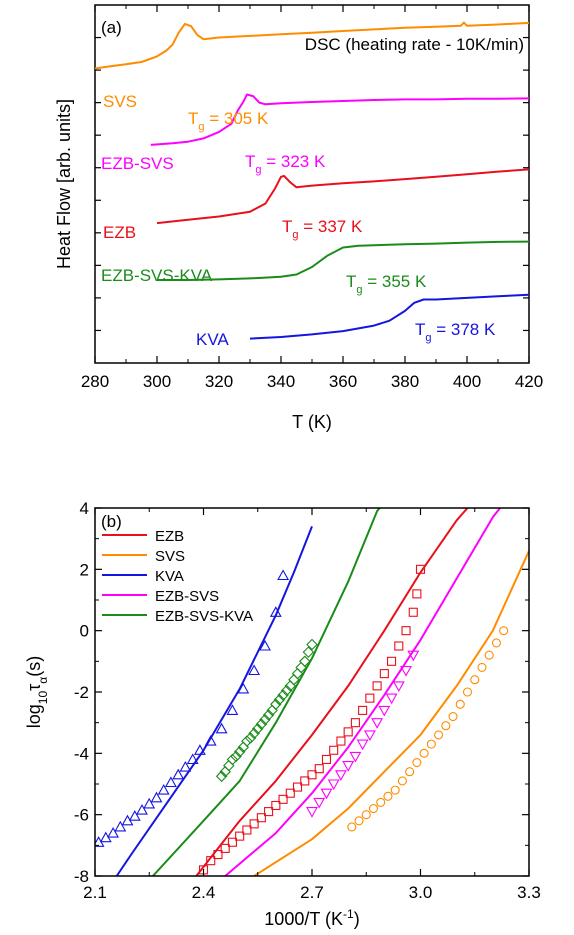 This screenshot has width=574, height=935. What do you see at coordinates (157, 275) in the screenshot?
I see `dsc-series-label-ezb-svs-kva: EZB-SVS-KVA` at bounding box center [157, 275].